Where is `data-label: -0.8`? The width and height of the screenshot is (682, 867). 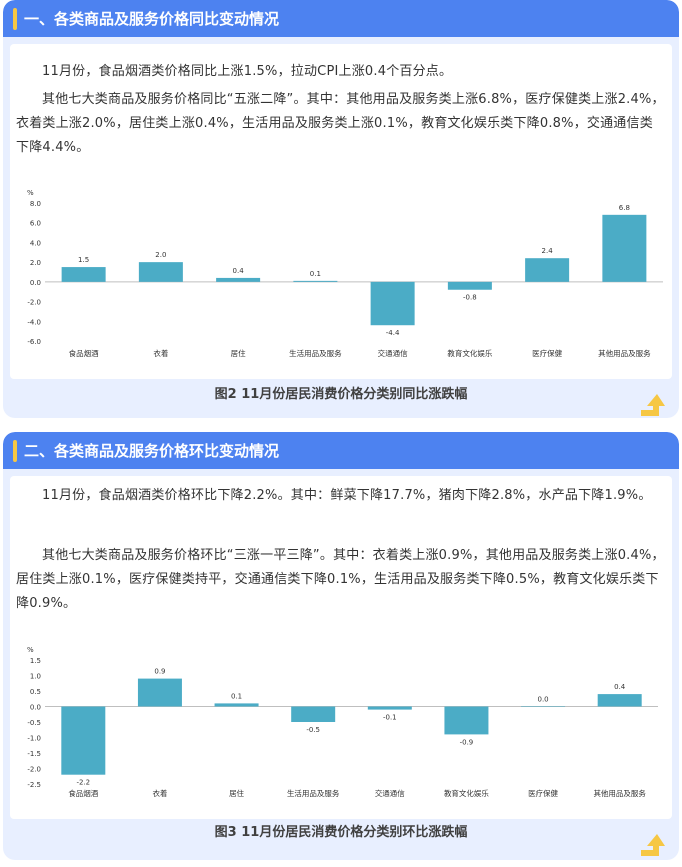 data-label: -0.8 is located at coordinates (470, 298).